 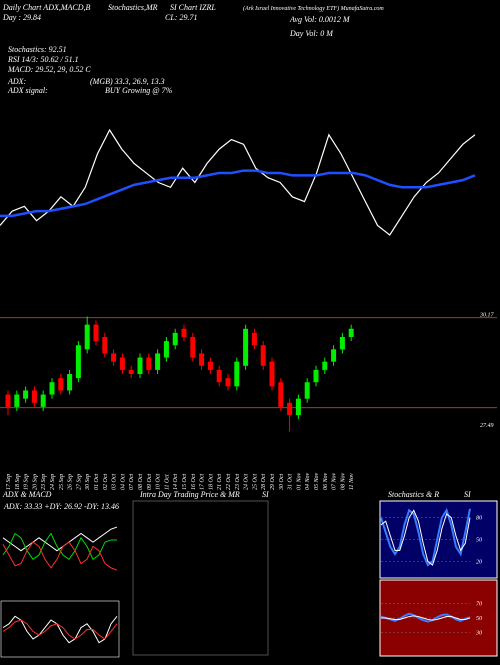 What do you see at coordinates (185, 482) in the screenshot?
I see `x-tick-label: 15 Oct` at bounding box center [185, 482].